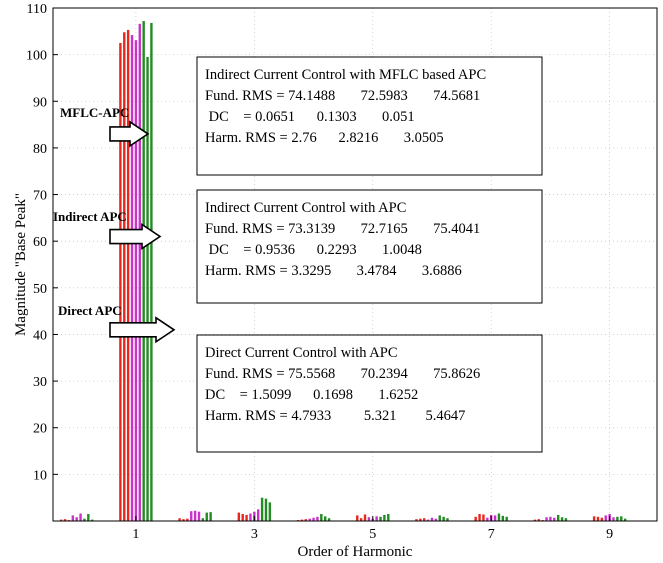 This screenshot has height=563, width=663. Describe the element at coordinates (342, 229) in the screenshot. I see `info-box-line: Fund. RMS = 73.3139 72.7165 75.4041` at that location.